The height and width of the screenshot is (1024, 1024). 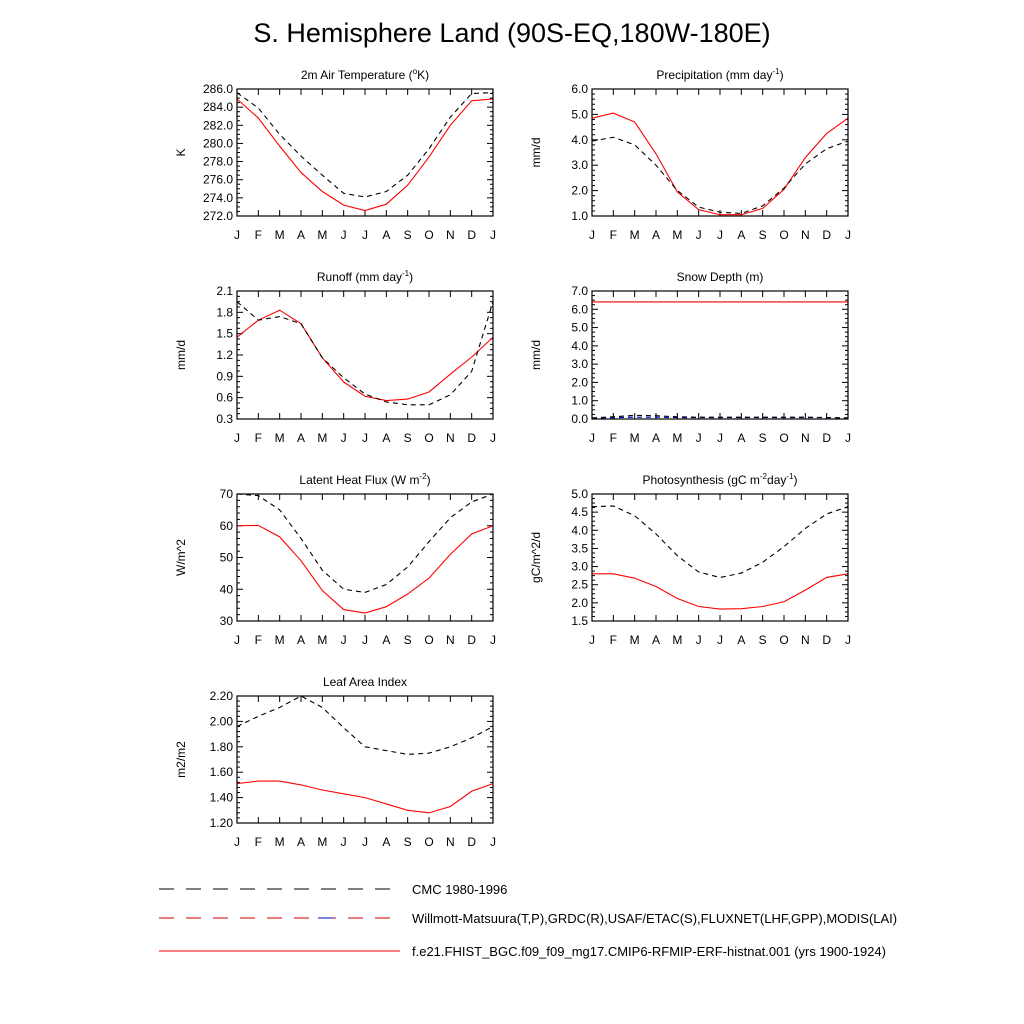 I want to click on y-tick-label: 30, so click(x=227, y=621).